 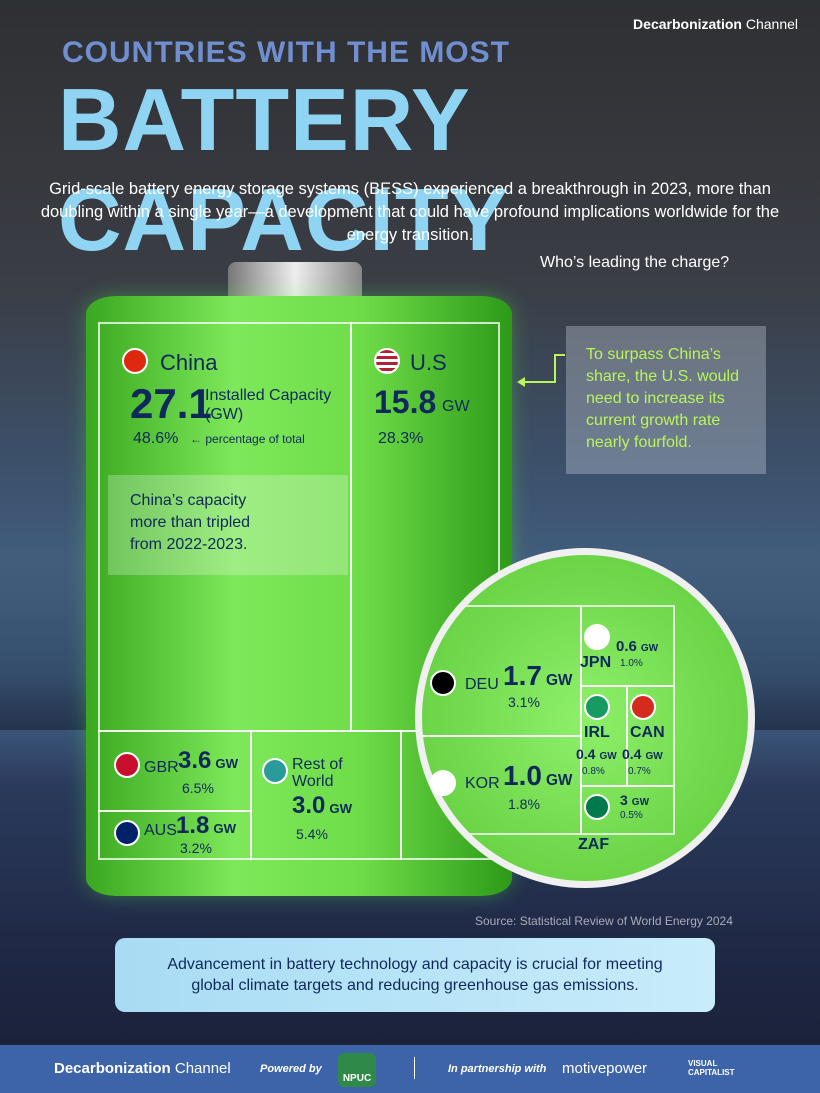 What do you see at coordinates (160, 830) in the screenshot?
I see `country-name: AUS` at bounding box center [160, 830].